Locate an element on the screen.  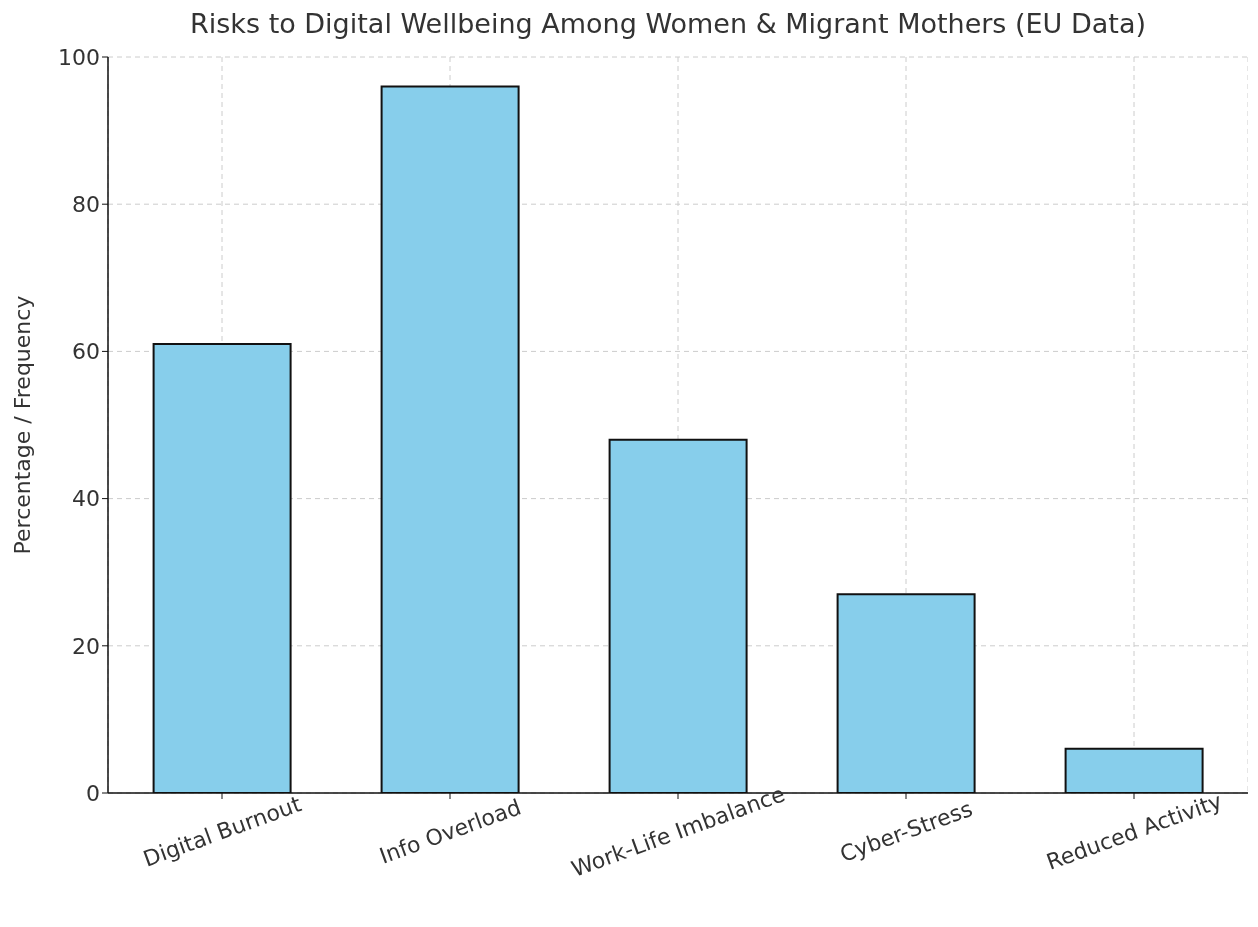
y-tick-label: 20 is located at coordinates (86, 646).